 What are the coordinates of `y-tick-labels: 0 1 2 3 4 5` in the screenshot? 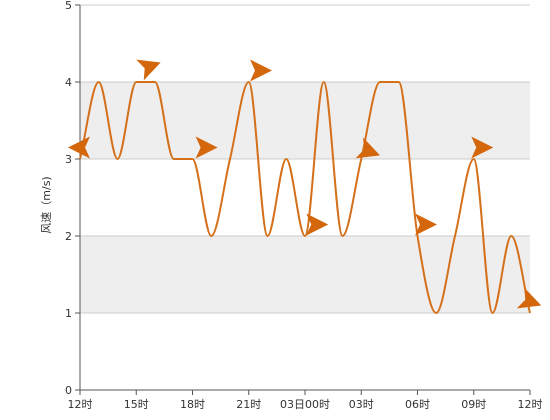 It's located at (68, 198).